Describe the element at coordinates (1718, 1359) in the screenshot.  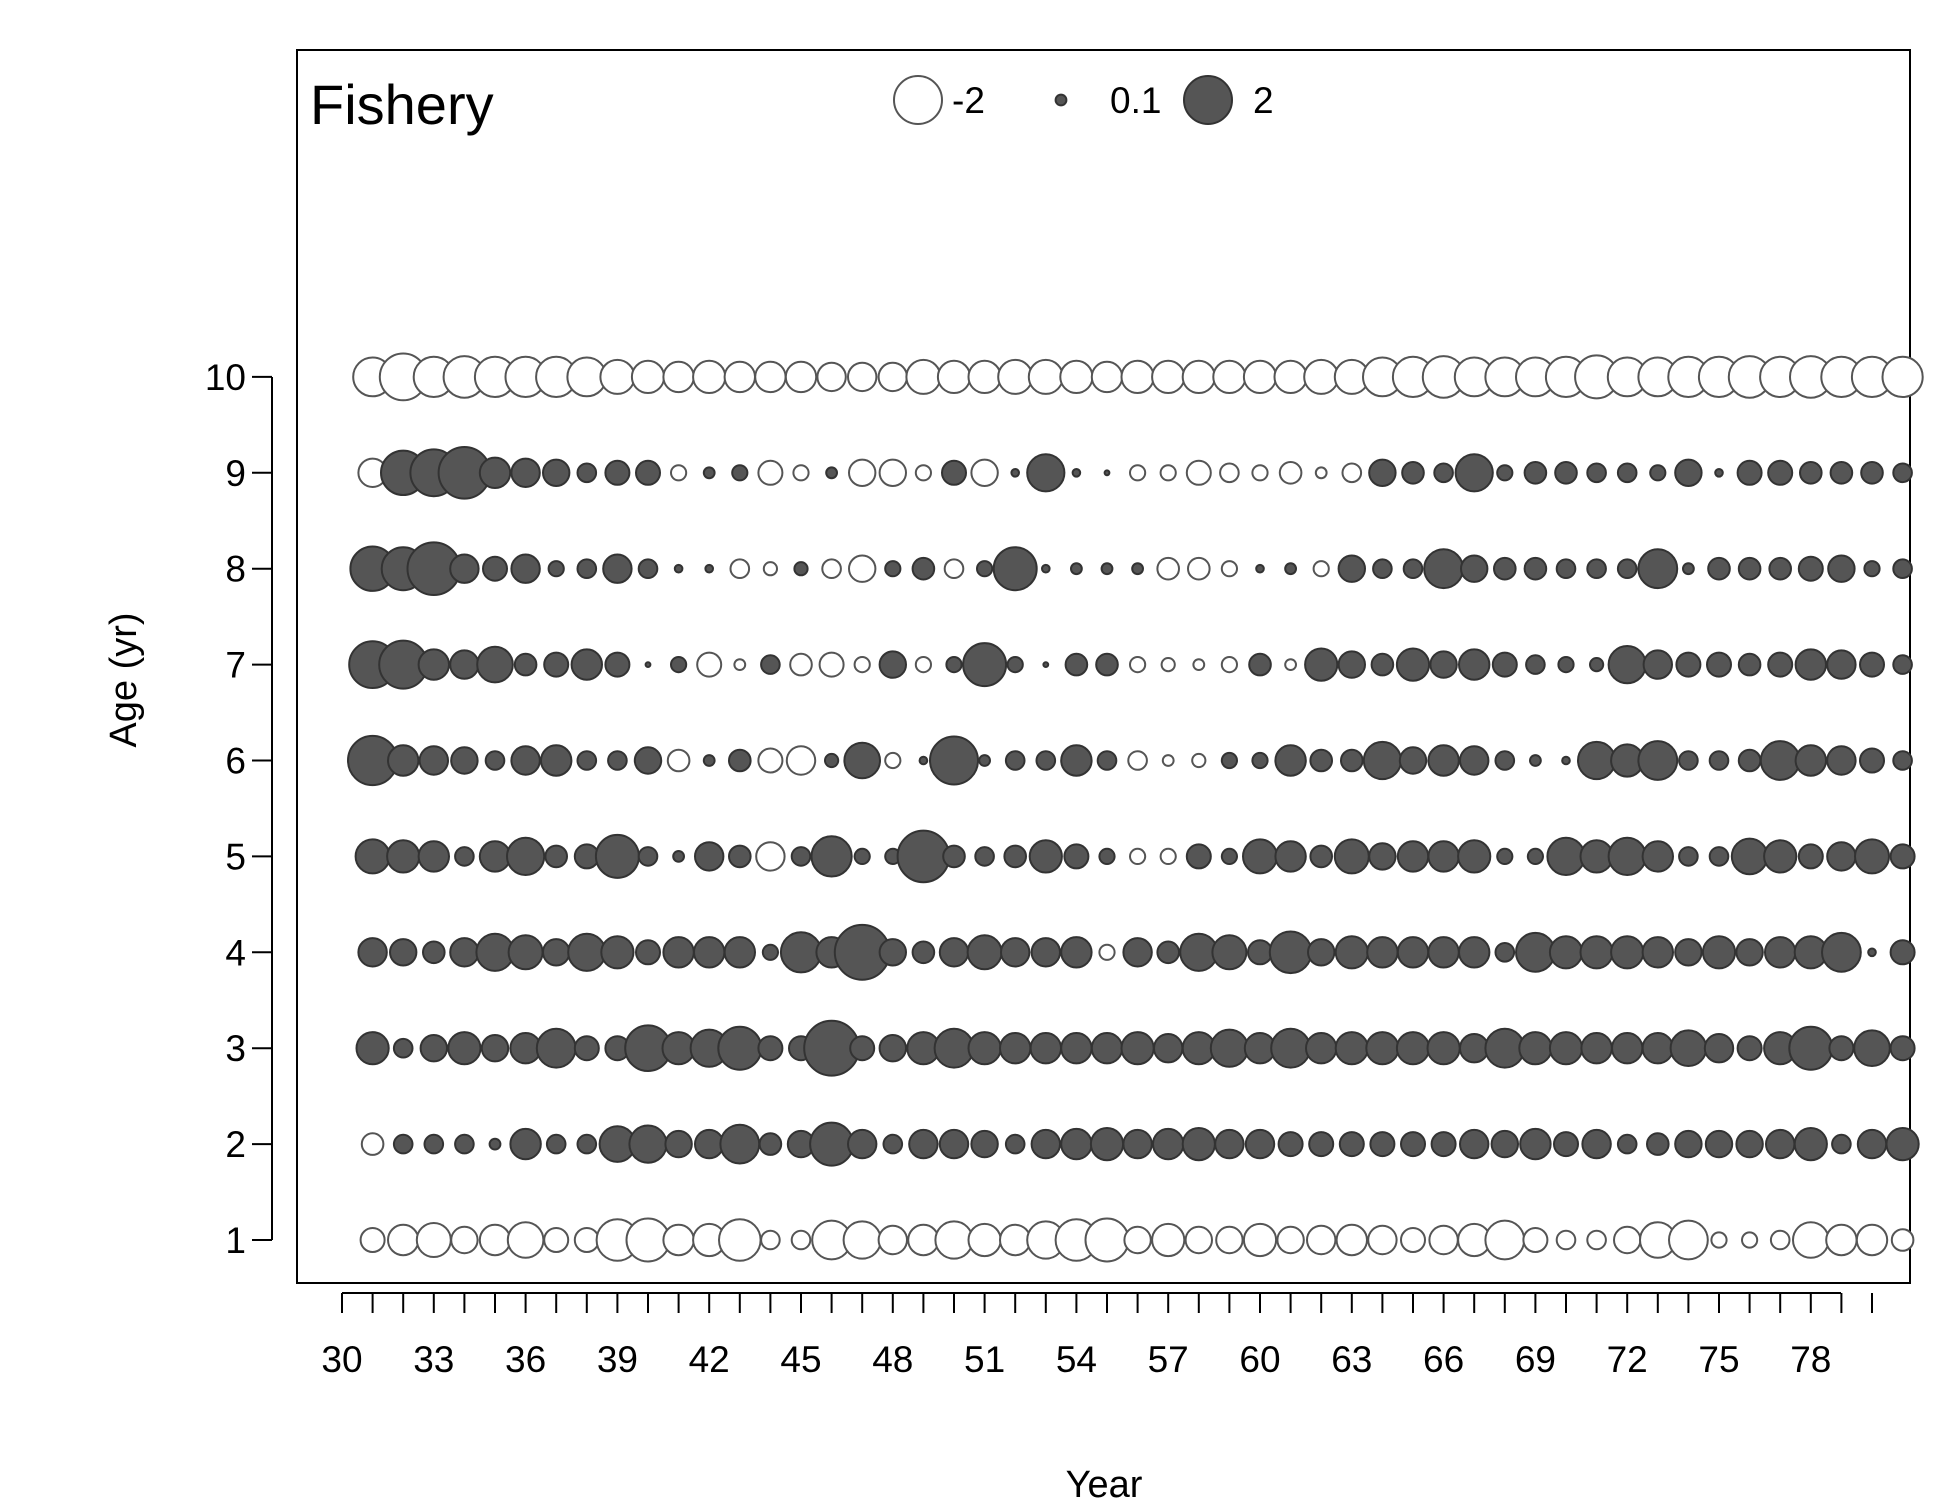
I see `x-tick-label: 75` at that location.